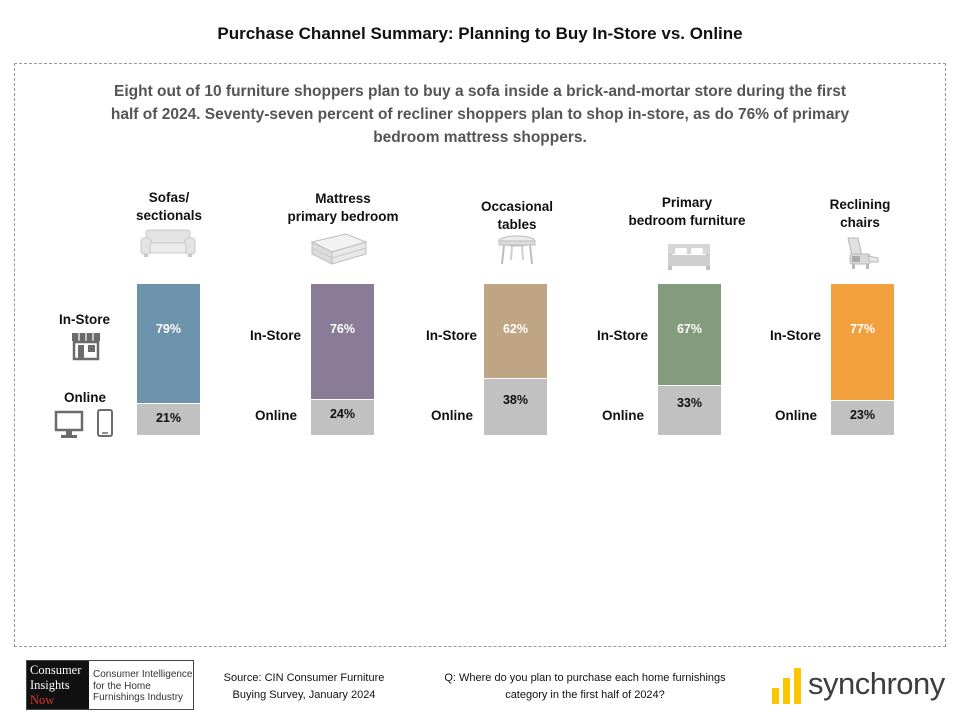 The image size is (960, 720). Describe the element at coordinates (86, 347) in the screenshot. I see `storefront-icon` at that location.